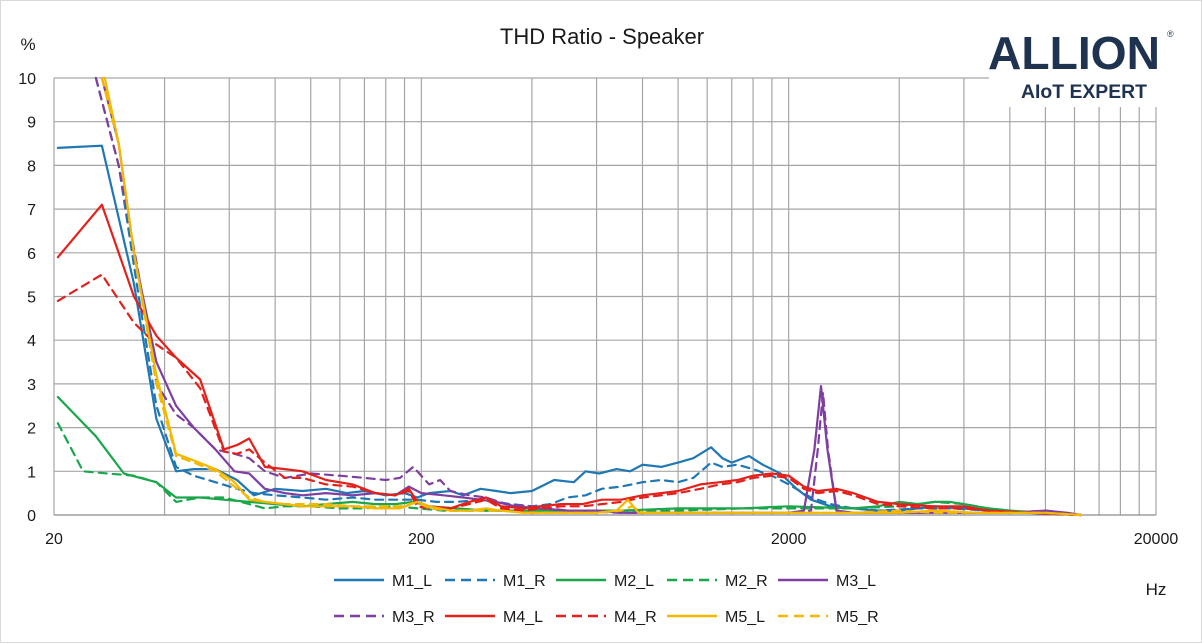 This screenshot has height=644, width=1202. What do you see at coordinates (523, 617) in the screenshot?
I see `legend-label: M4_L` at bounding box center [523, 617].